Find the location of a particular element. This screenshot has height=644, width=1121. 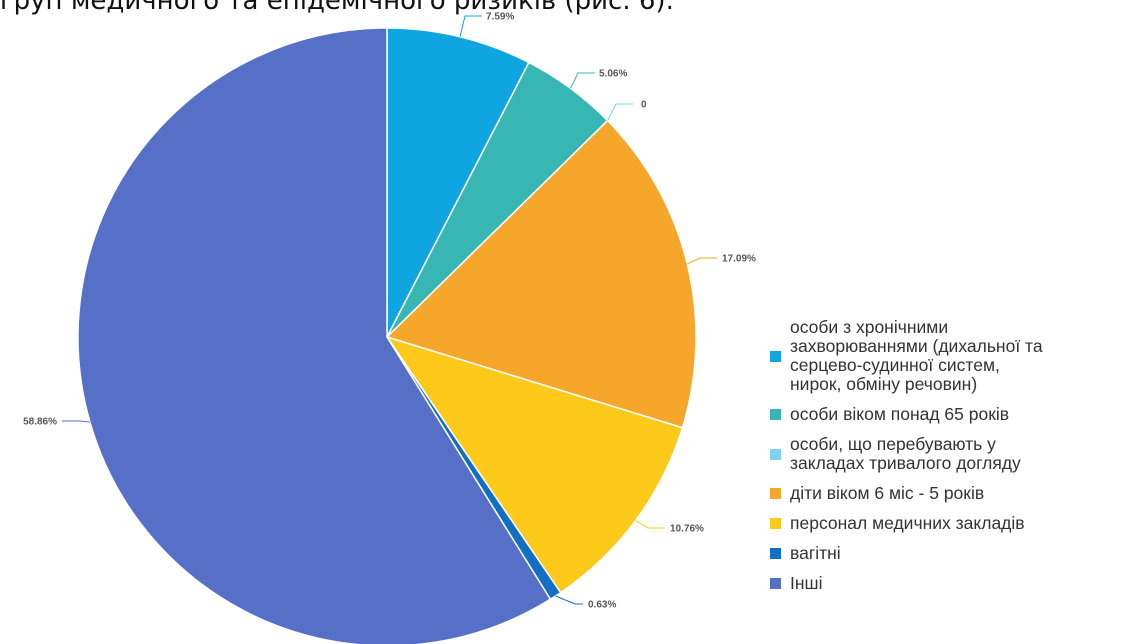

legend-item-7: Інші is located at coordinates (942, 583).